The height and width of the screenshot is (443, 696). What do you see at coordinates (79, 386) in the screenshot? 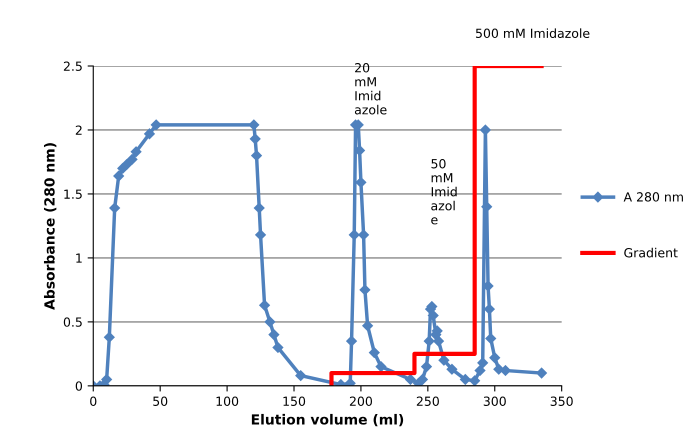
I see `y-tick-label: 0` at bounding box center [79, 386].